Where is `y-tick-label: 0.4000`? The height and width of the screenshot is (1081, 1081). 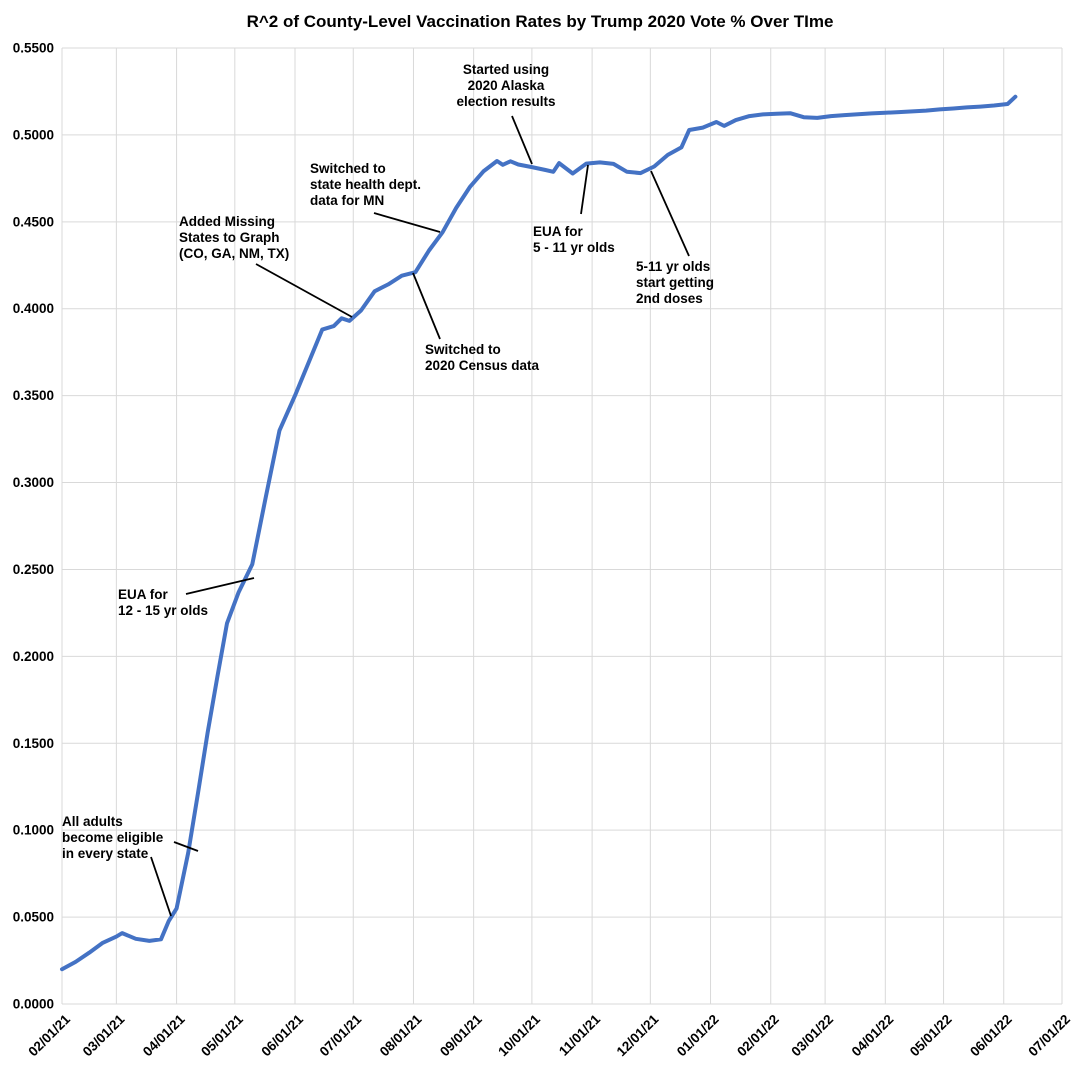 y-tick-label: 0.4000 is located at coordinates (33, 308).